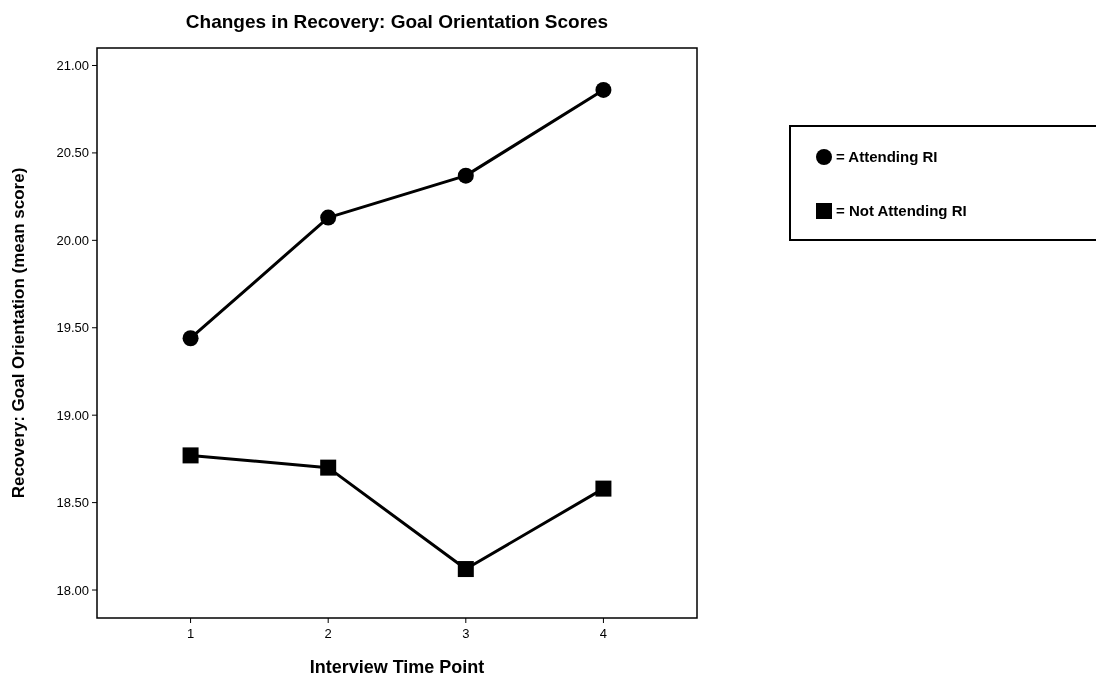 The image size is (1096, 681). What do you see at coordinates (397, 667) in the screenshot?
I see `x-axis-title: Interview Time Point` at bounding box center [397, 667].